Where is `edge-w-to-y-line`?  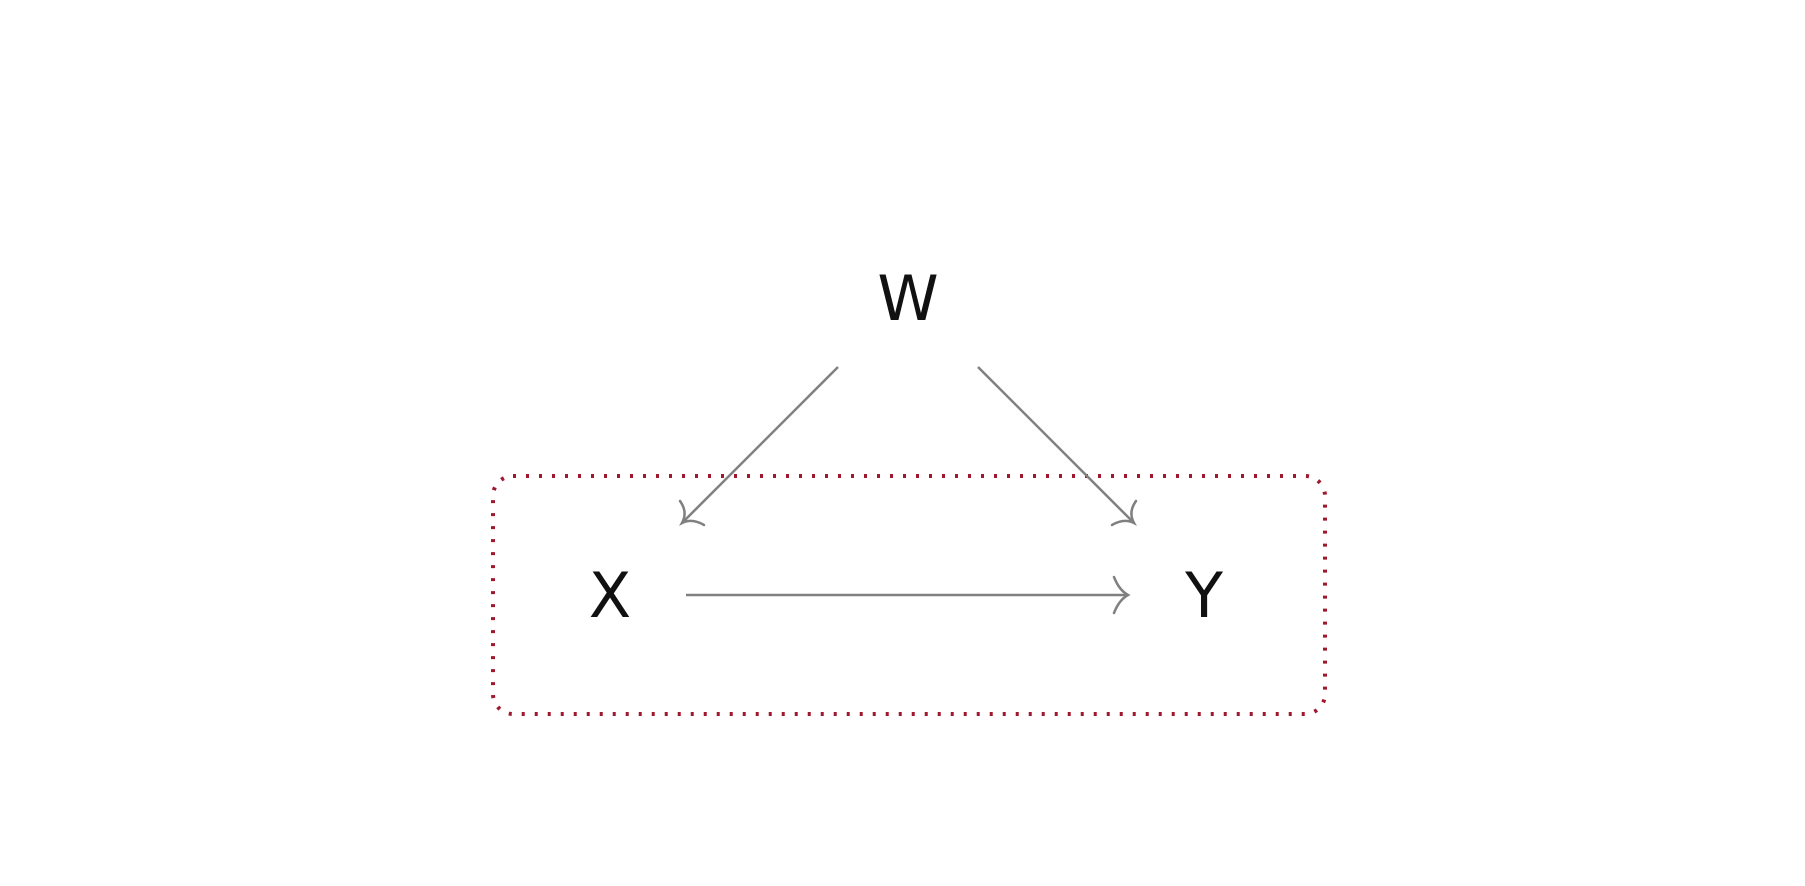 edge-w-to-y-line is located at coordinates (1056, 445).